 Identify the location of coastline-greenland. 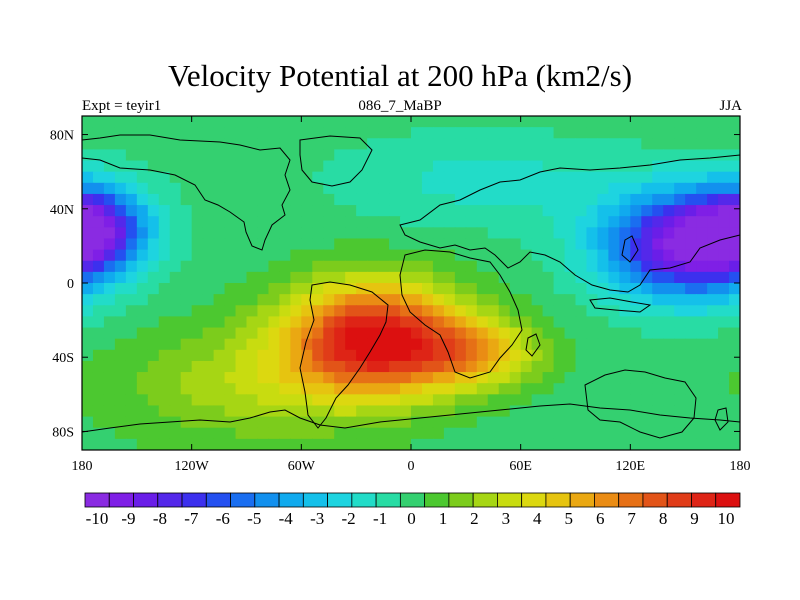
(336, 161).